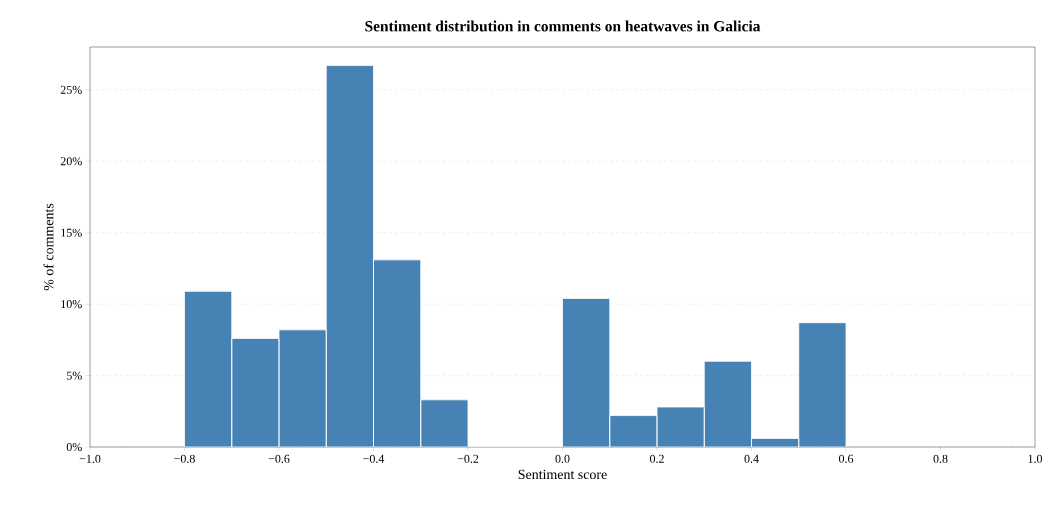  I want to click on x-tick-label: −0.6, so click(279, 458).